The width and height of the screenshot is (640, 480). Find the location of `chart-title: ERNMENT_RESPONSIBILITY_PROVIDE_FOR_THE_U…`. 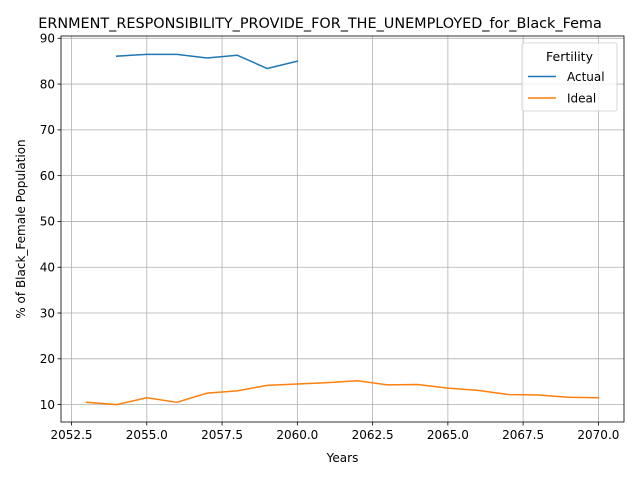

chart-title: ERNMENT_RESPONSIBILITY_PROVIDE_FOR_THE_U… is located at coordinates (320, 24).